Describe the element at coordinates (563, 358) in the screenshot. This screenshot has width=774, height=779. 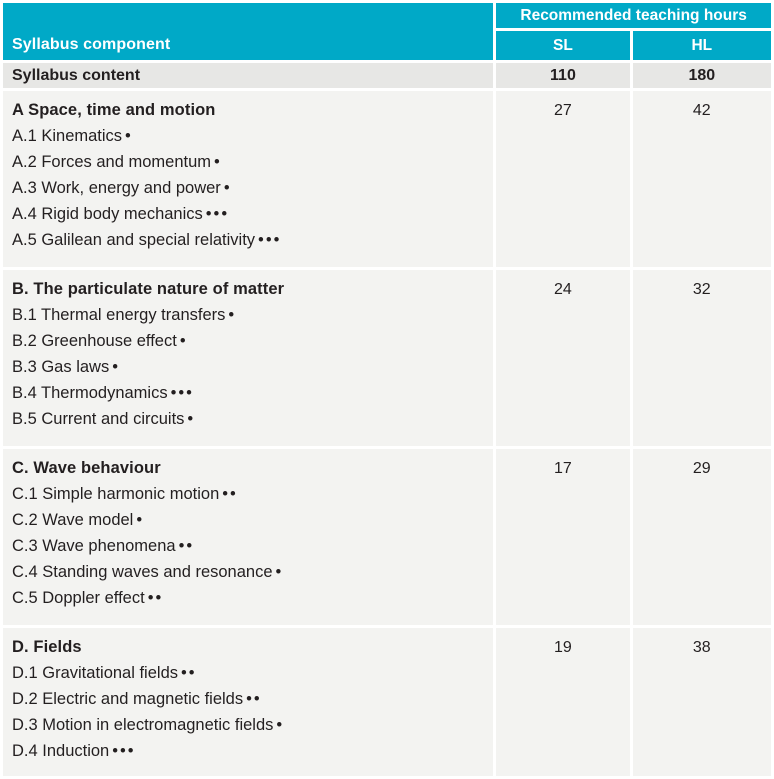
I see `section-sl-hours: 24` at that location.